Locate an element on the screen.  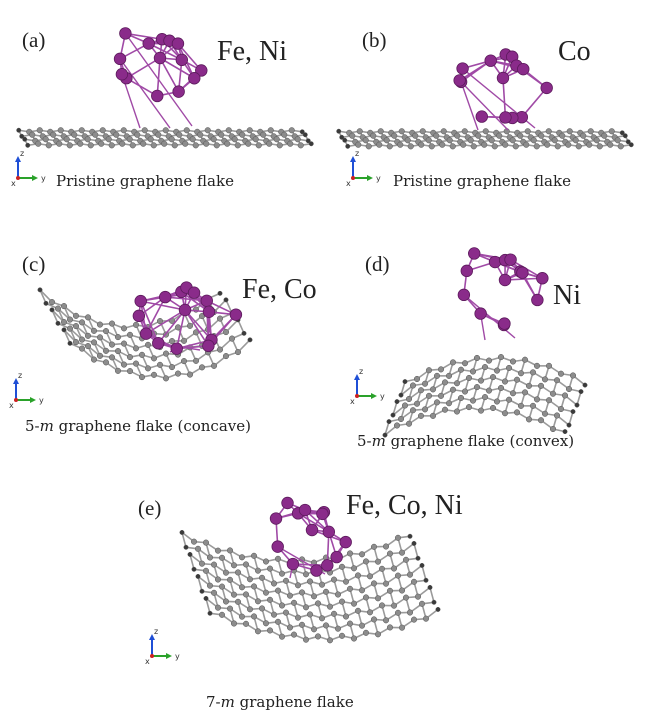
carbon-bond is located at coordinates (43, 296).